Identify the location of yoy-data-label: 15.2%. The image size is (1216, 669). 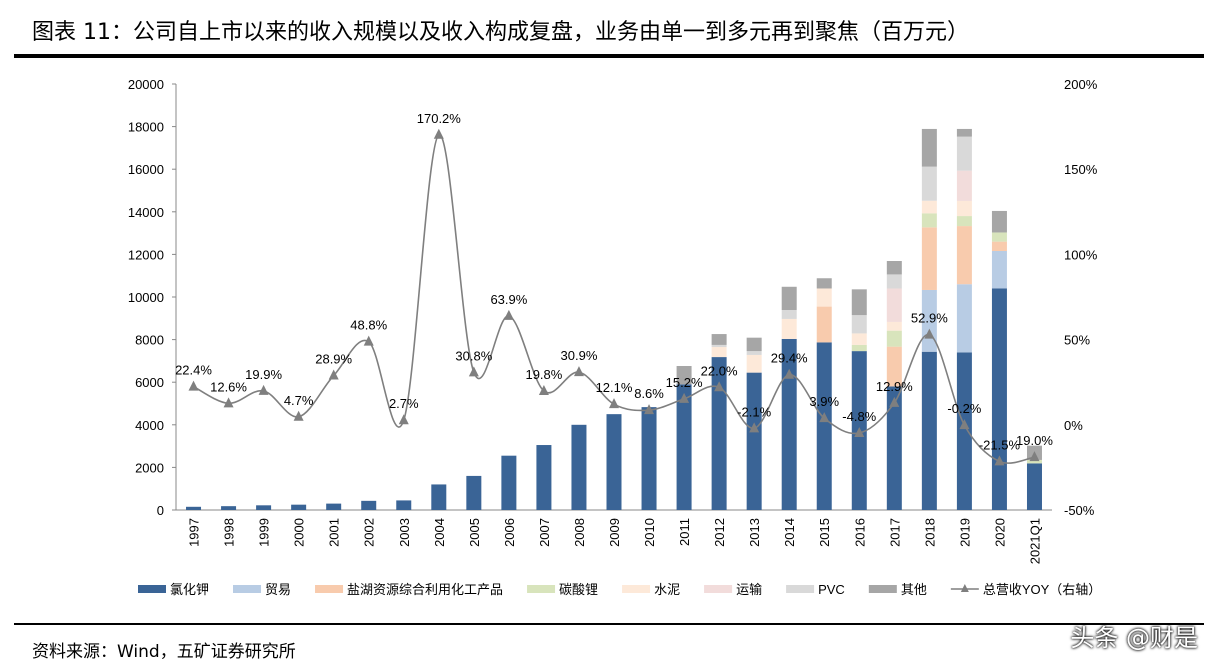
(684, 382).